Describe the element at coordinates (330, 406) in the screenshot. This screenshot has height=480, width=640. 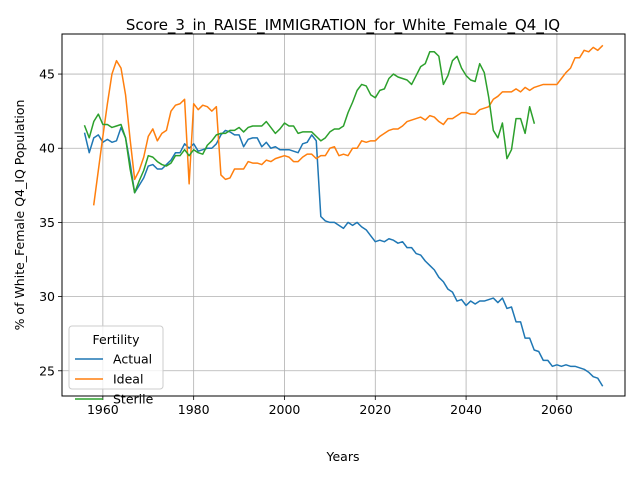
I see `x-axis: 1960 1980 2000 2020 2040 2060` at that location.